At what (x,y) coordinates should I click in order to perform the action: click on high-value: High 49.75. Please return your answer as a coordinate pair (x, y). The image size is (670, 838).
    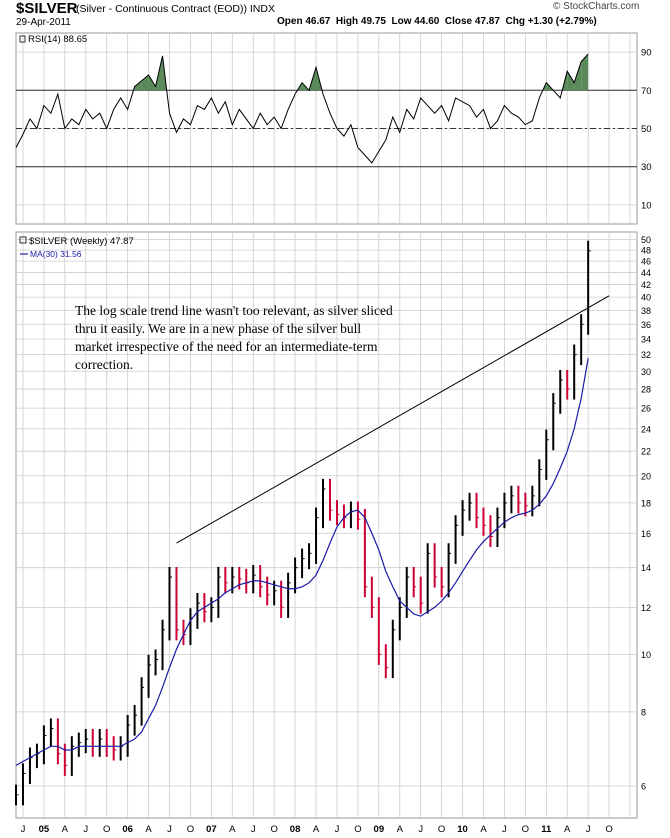
    Looking at the image, I should click on (360, 21).